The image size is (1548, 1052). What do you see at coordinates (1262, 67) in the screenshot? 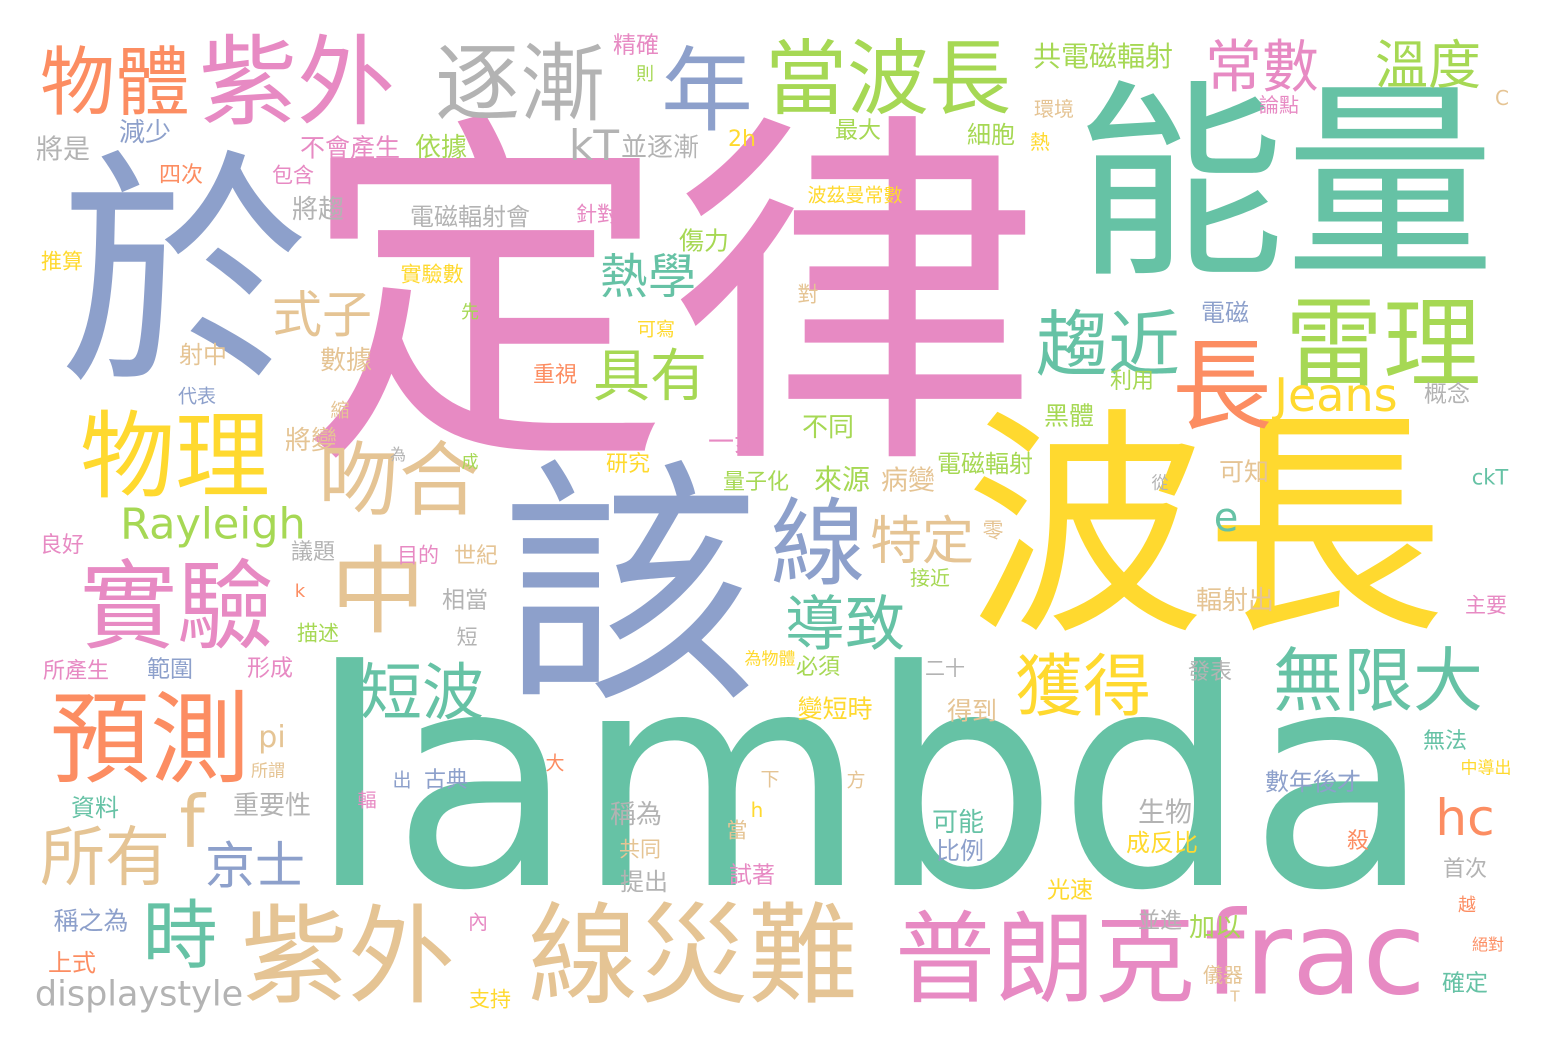
I see `cloud-word: 常數` at bounding box center [1262, 67].